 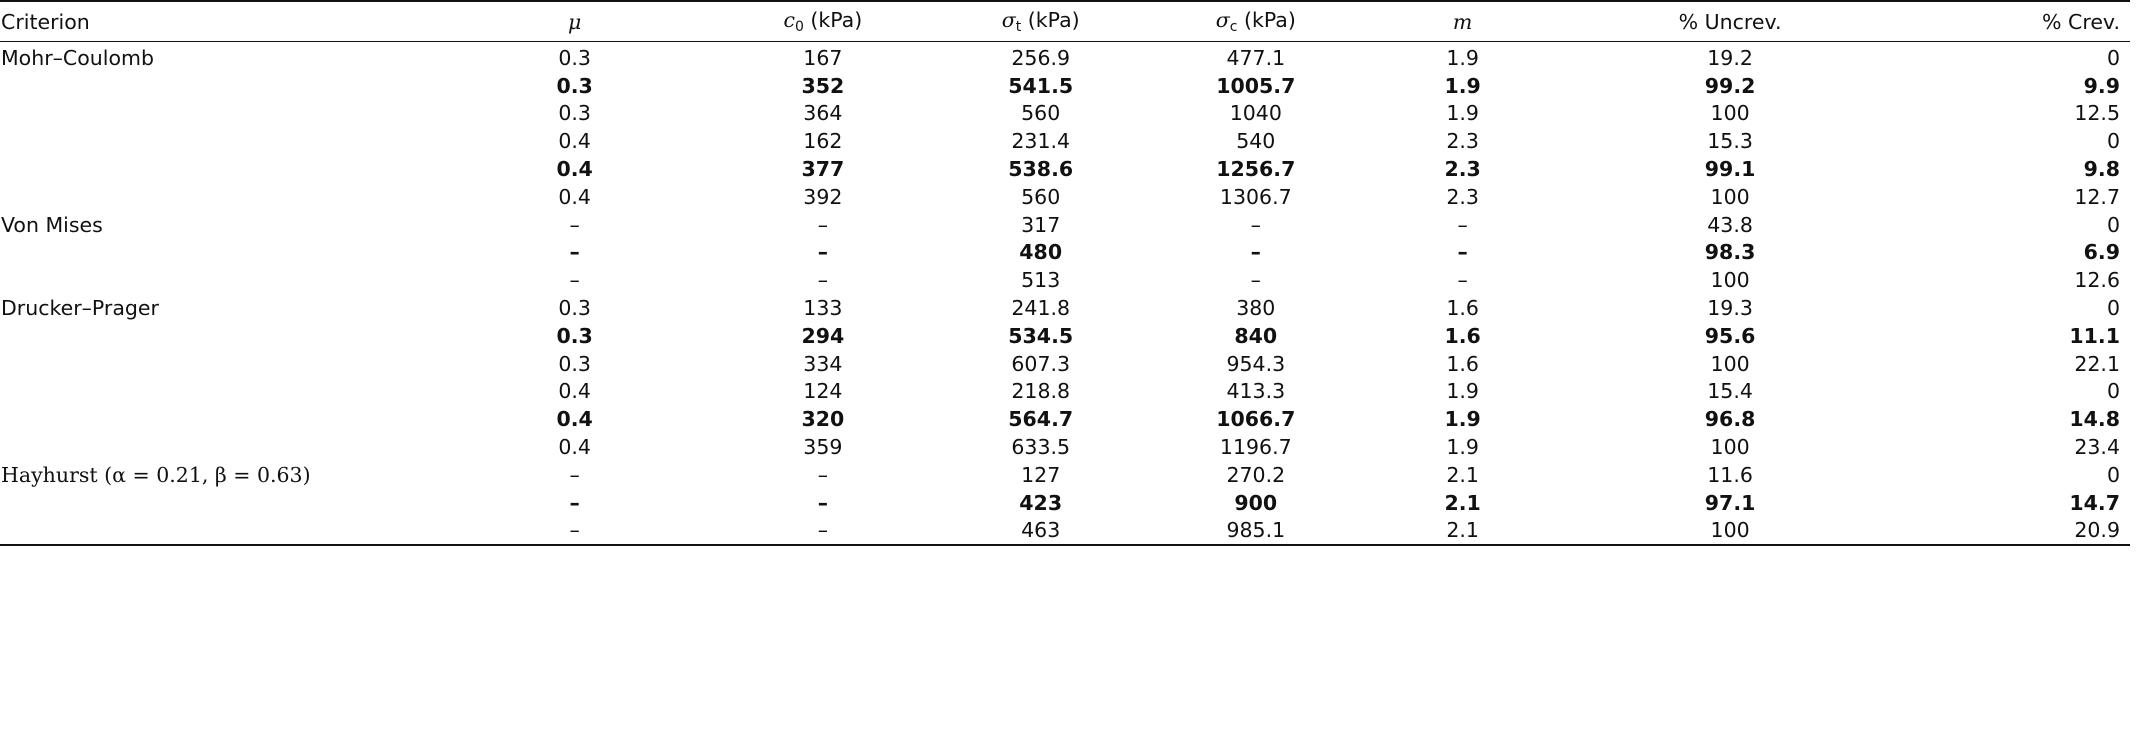 What do you see at coordinates (1256, 57) in the screenshot?
I see `cell-sigma-c: 477.1` at bounding box center [1256, 57].